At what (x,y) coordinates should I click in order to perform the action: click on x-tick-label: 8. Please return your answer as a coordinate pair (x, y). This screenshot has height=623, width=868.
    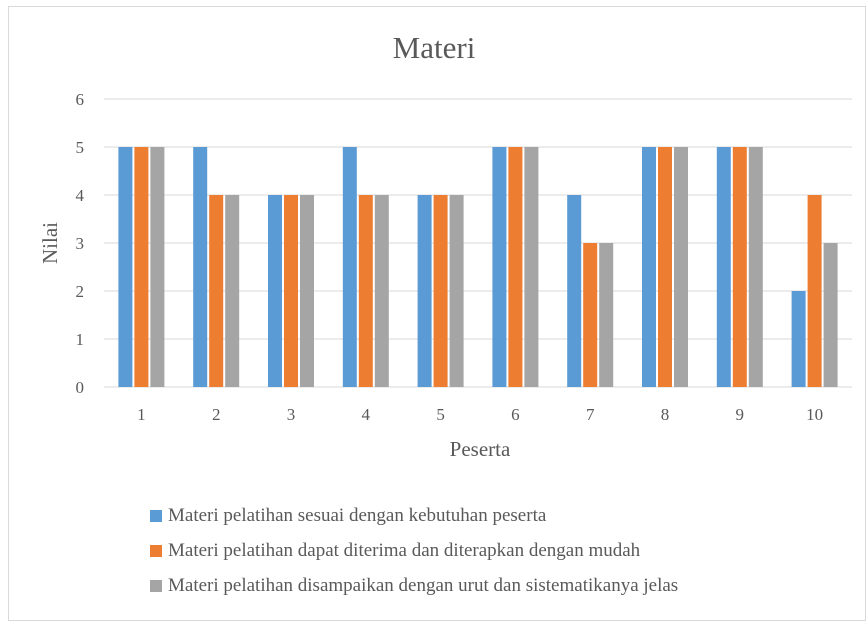
    Looking at the image, I should click on (665, 414).